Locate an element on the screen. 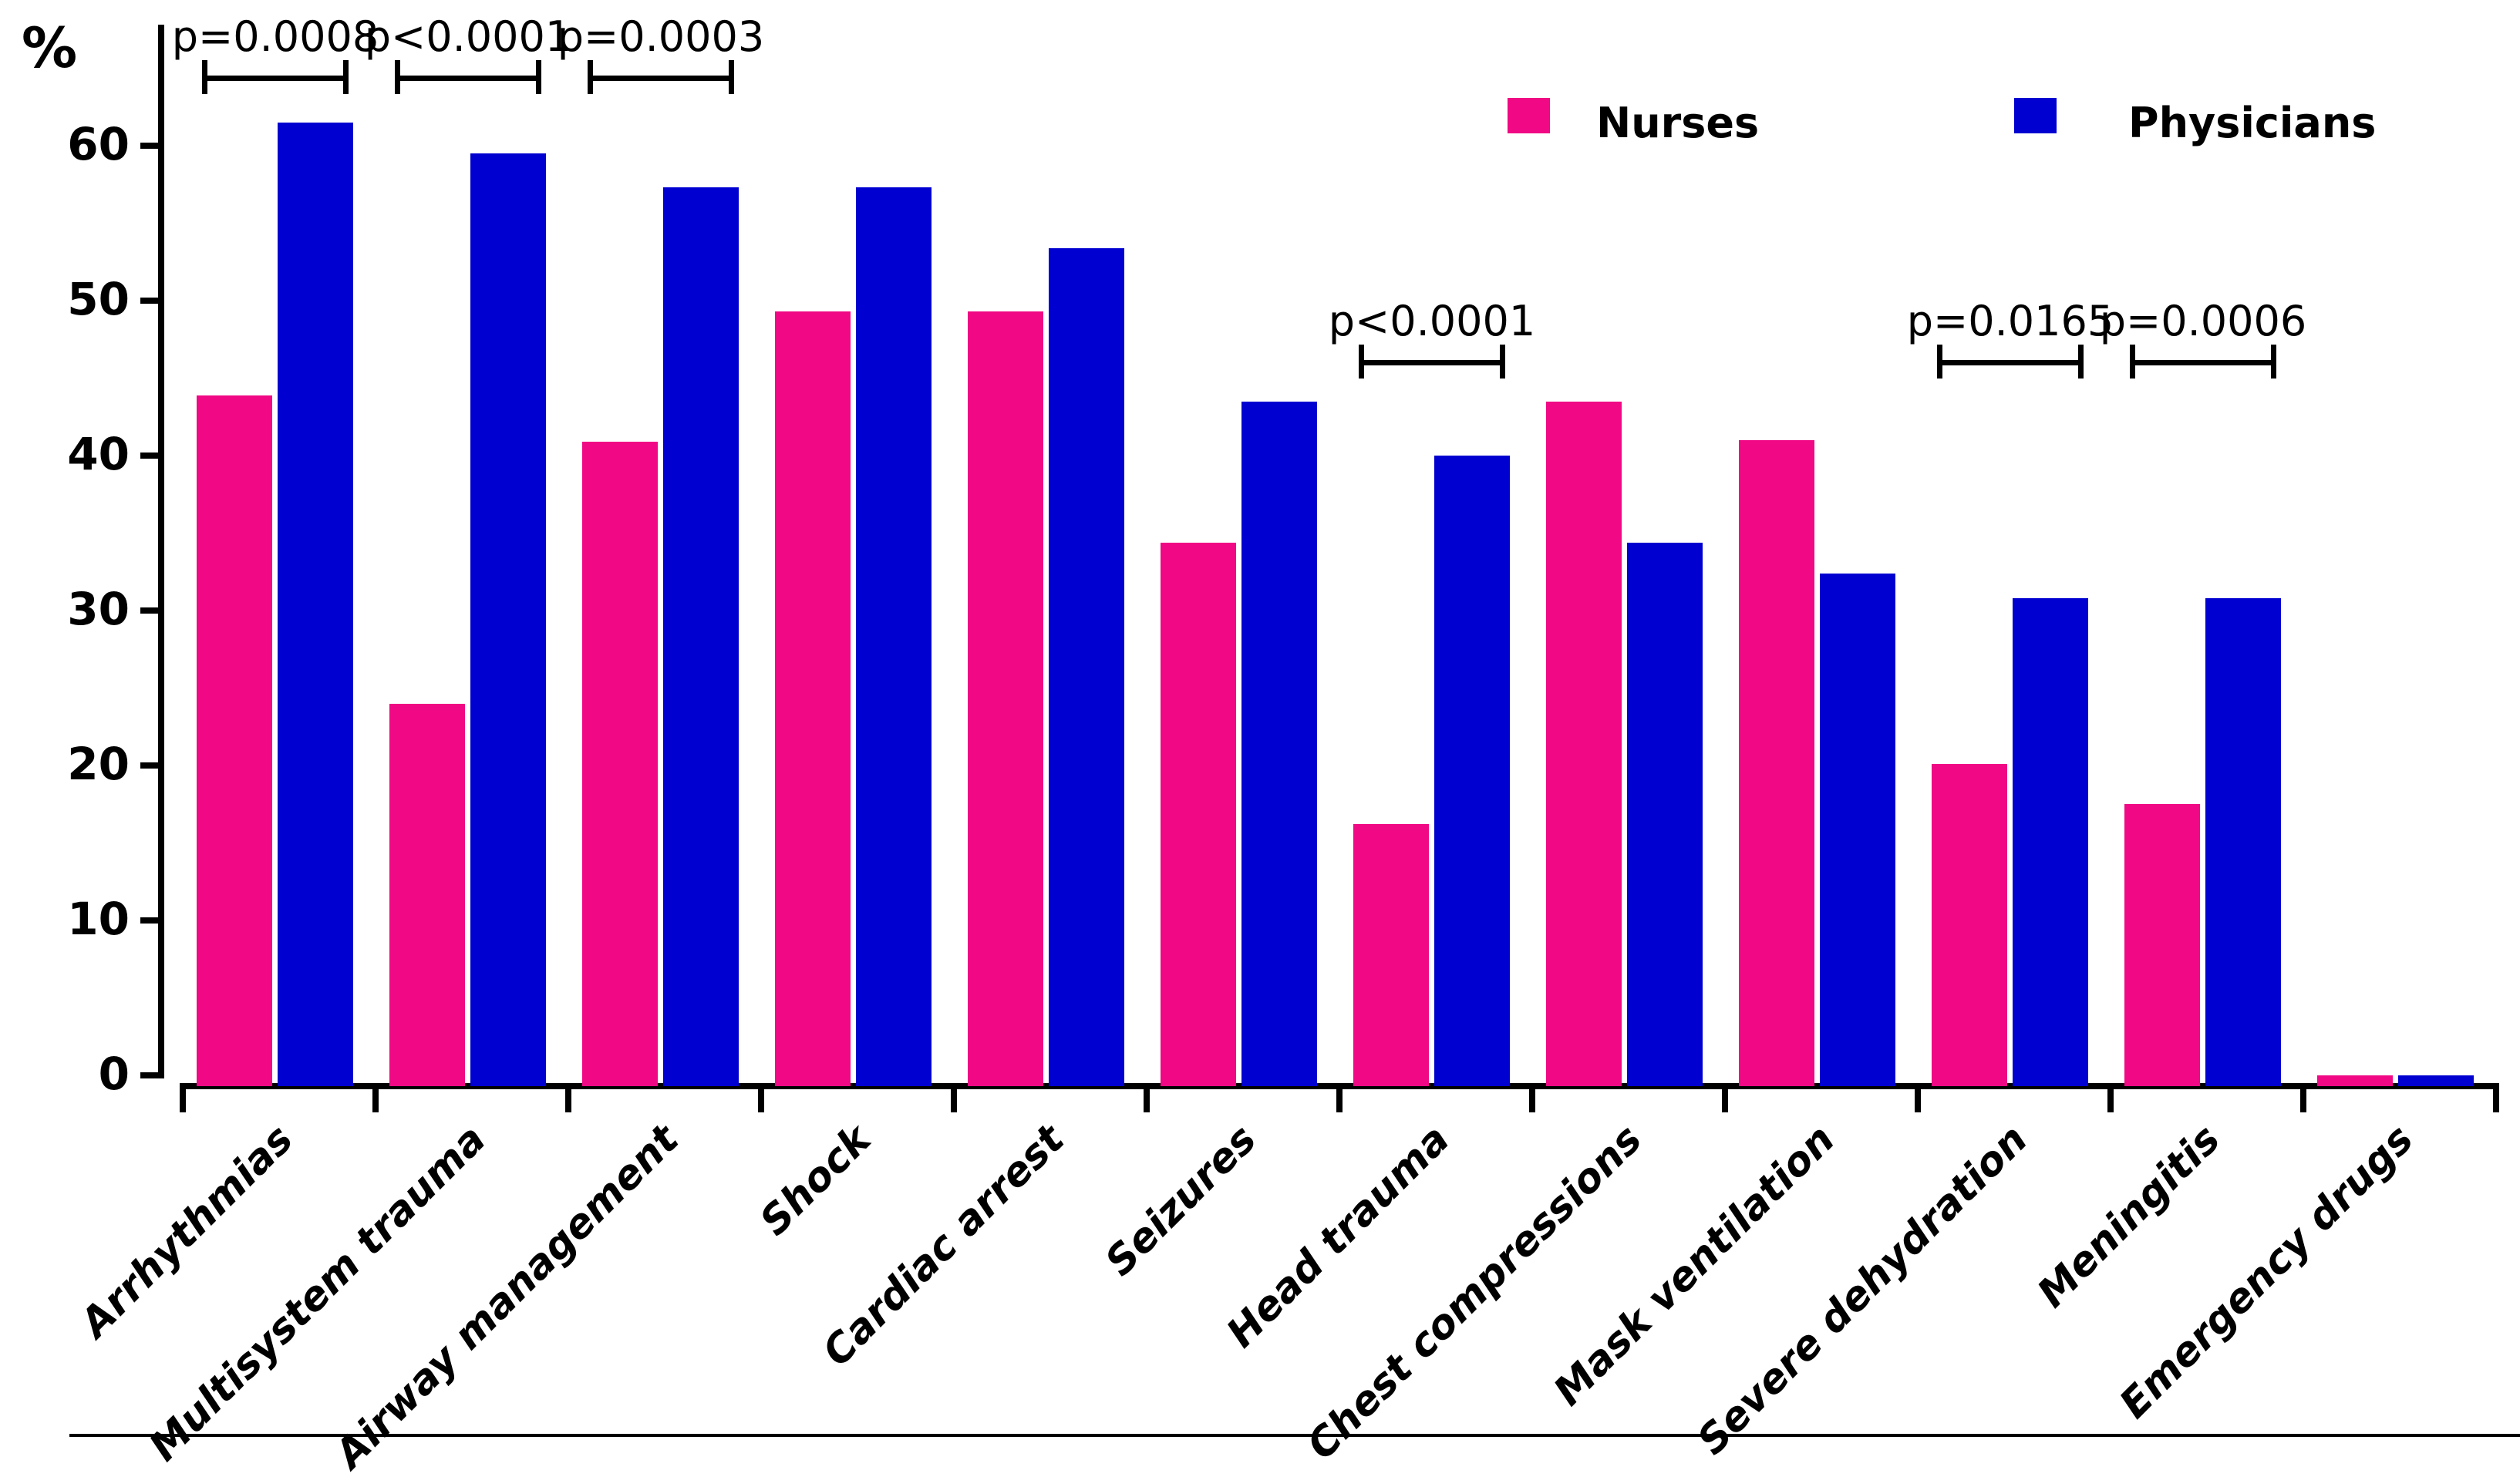 The image size is (2520, 1477). p-value-text: p=0.0003 is located at coordinates (661, 37).